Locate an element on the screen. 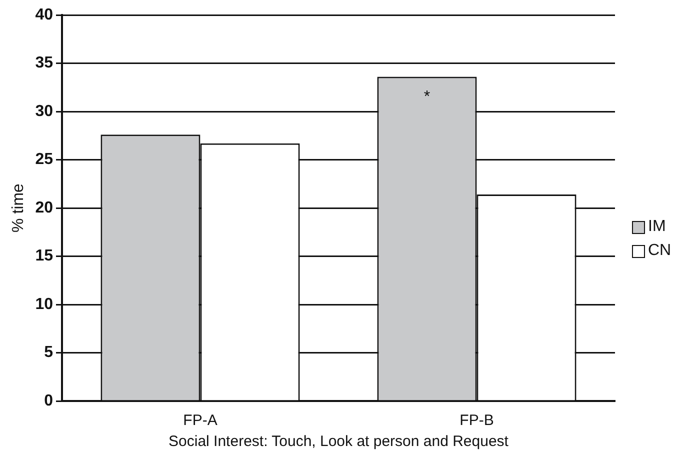 The image size is (698, 451). y-tick-label: 25 is located at coordinates (44, 159).